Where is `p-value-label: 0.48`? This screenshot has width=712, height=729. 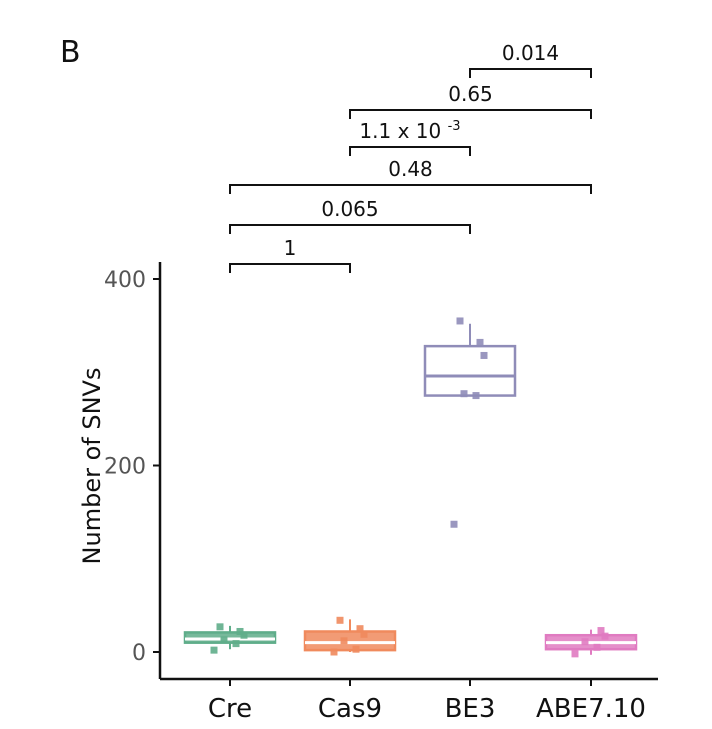
p-value-label: 0.48 is located at coordinates (410, 169).